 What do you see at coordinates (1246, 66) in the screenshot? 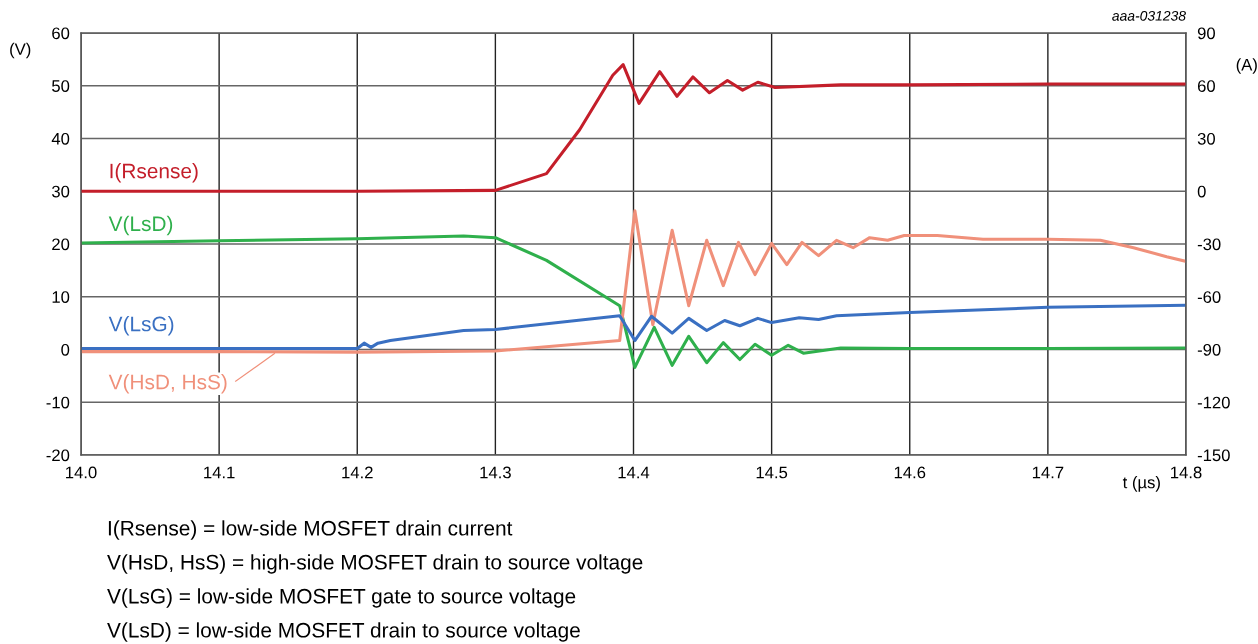
I see `y2-axis-title: (A)` at bounding box center [1246, 66].